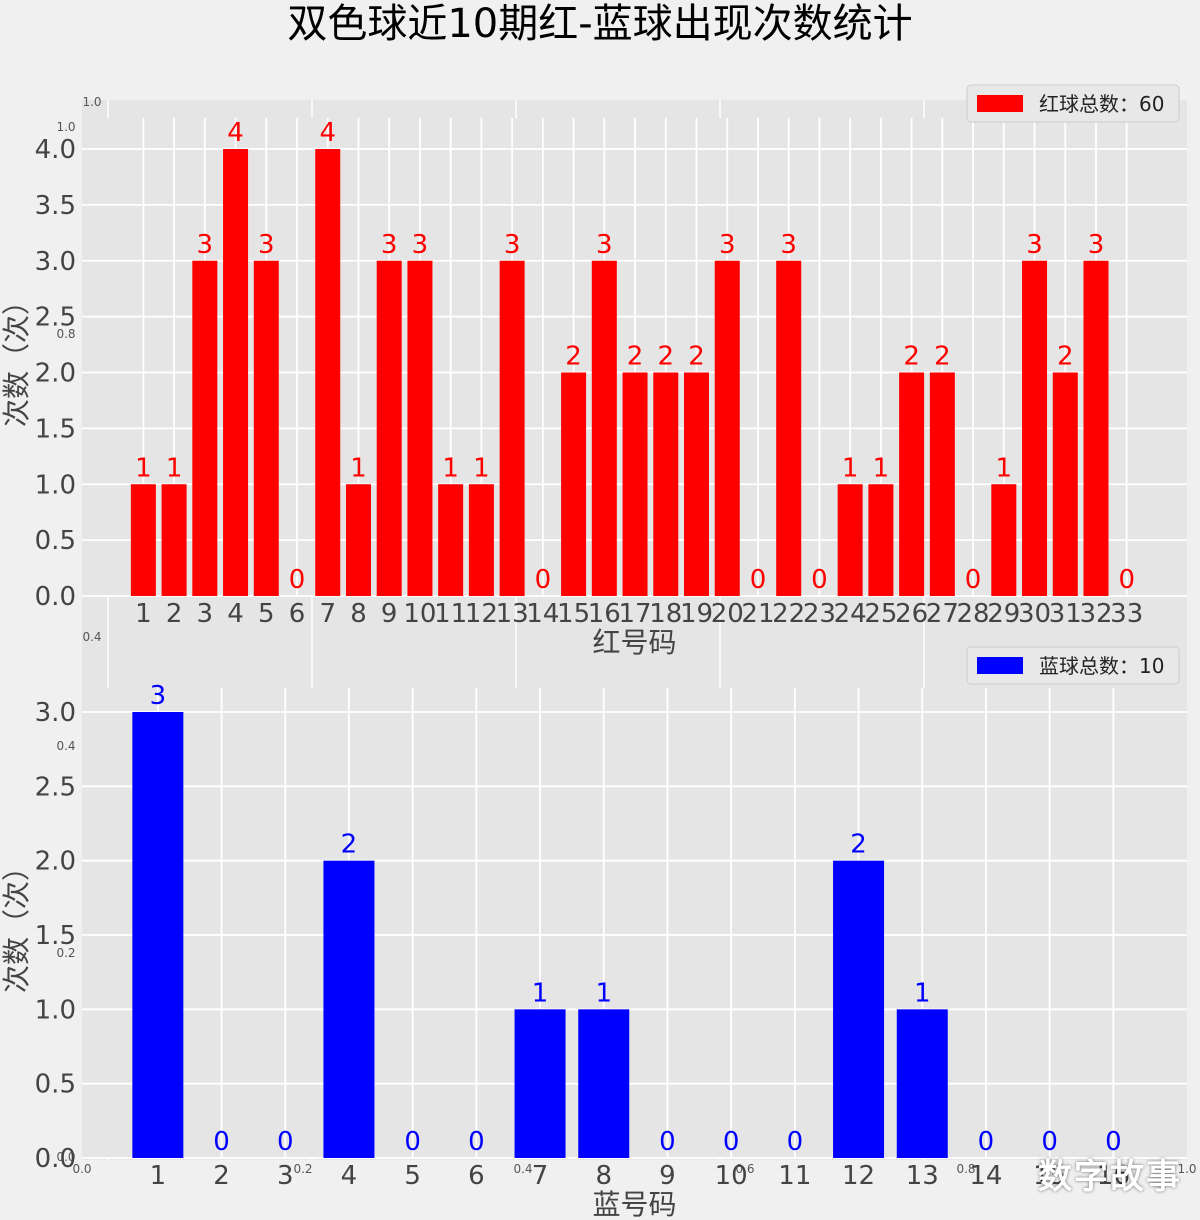 This screenshot has height=1220, width=1200. Describe the element at coordinates (55, 374) in the screenshot. I see `y-tick-label: 2.0` at that location.